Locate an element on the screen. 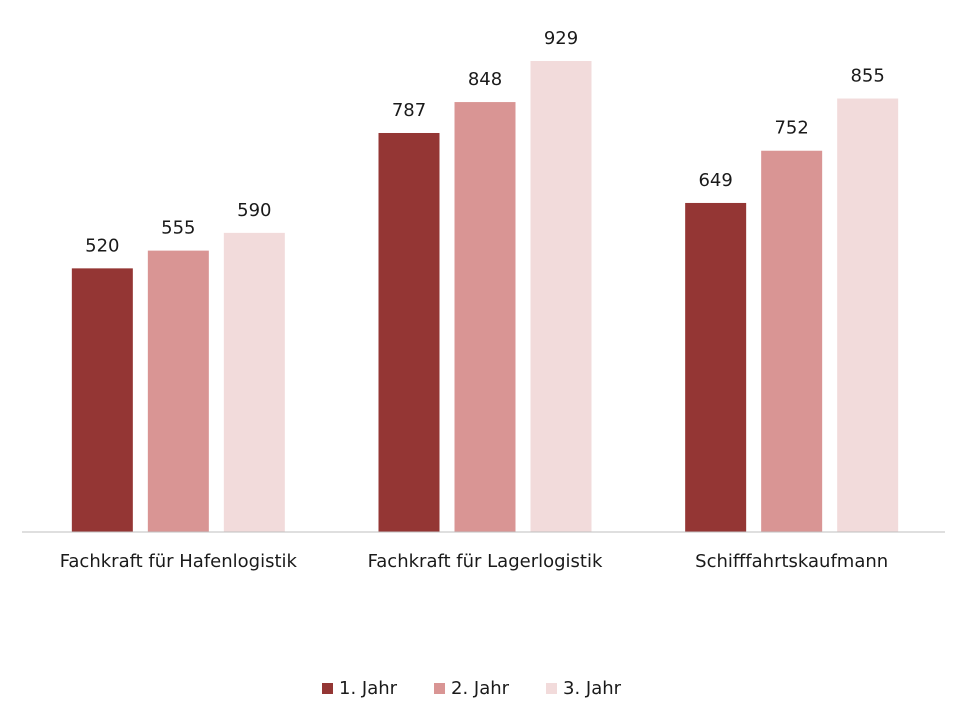 The height and width of the screenshot is (720, 960). data-label: 929 is located at coordinates (561, 38).